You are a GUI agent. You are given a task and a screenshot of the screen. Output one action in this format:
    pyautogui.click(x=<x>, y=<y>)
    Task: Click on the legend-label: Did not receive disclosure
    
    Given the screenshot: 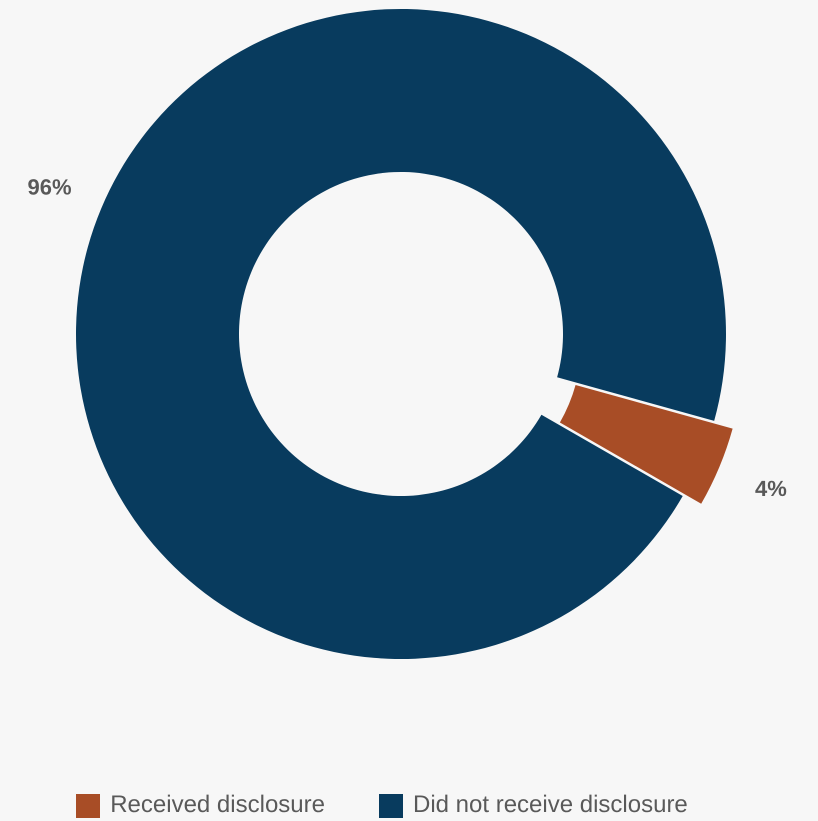 What is the action you would take?
    pyautogui.click(x=550, y=804)
    